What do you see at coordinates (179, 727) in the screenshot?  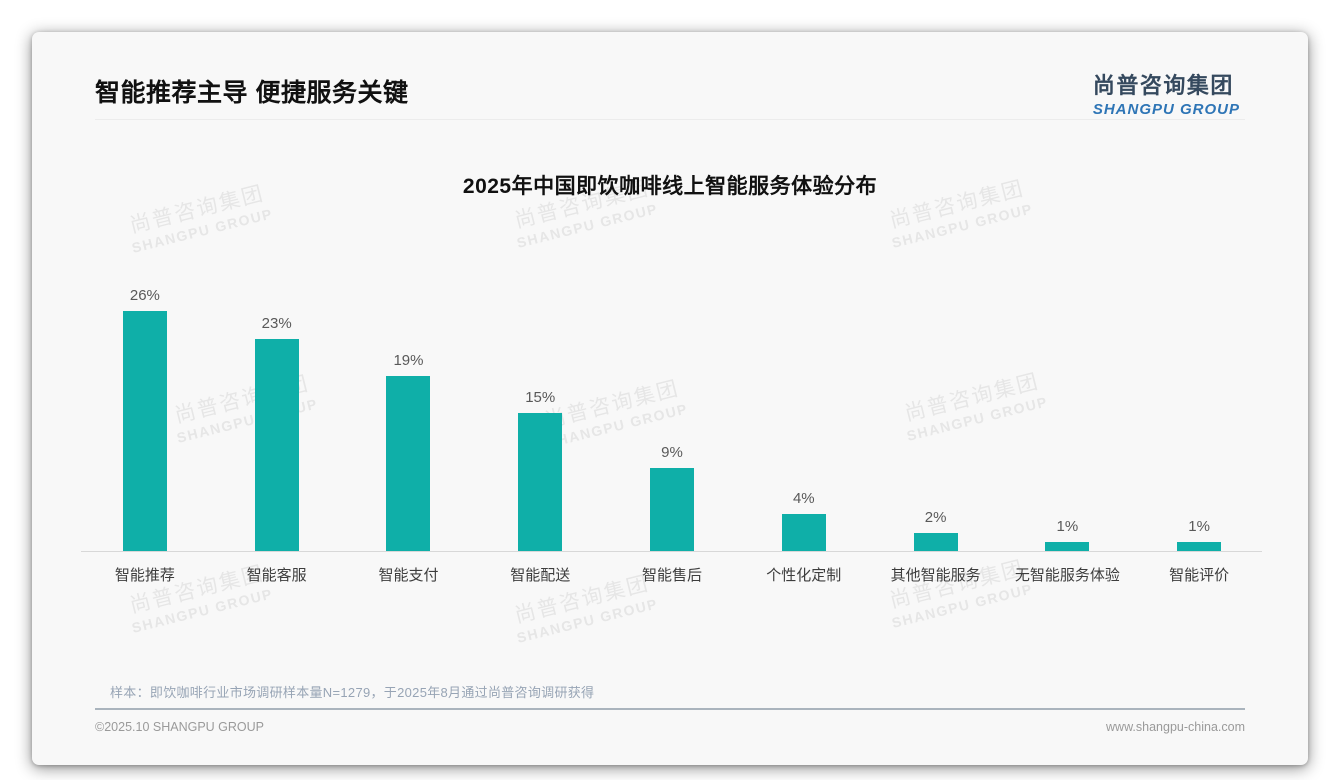 I see `copyright-text: ©2025.10 SHANGPU GROUP` at bounding box center [179, 727].